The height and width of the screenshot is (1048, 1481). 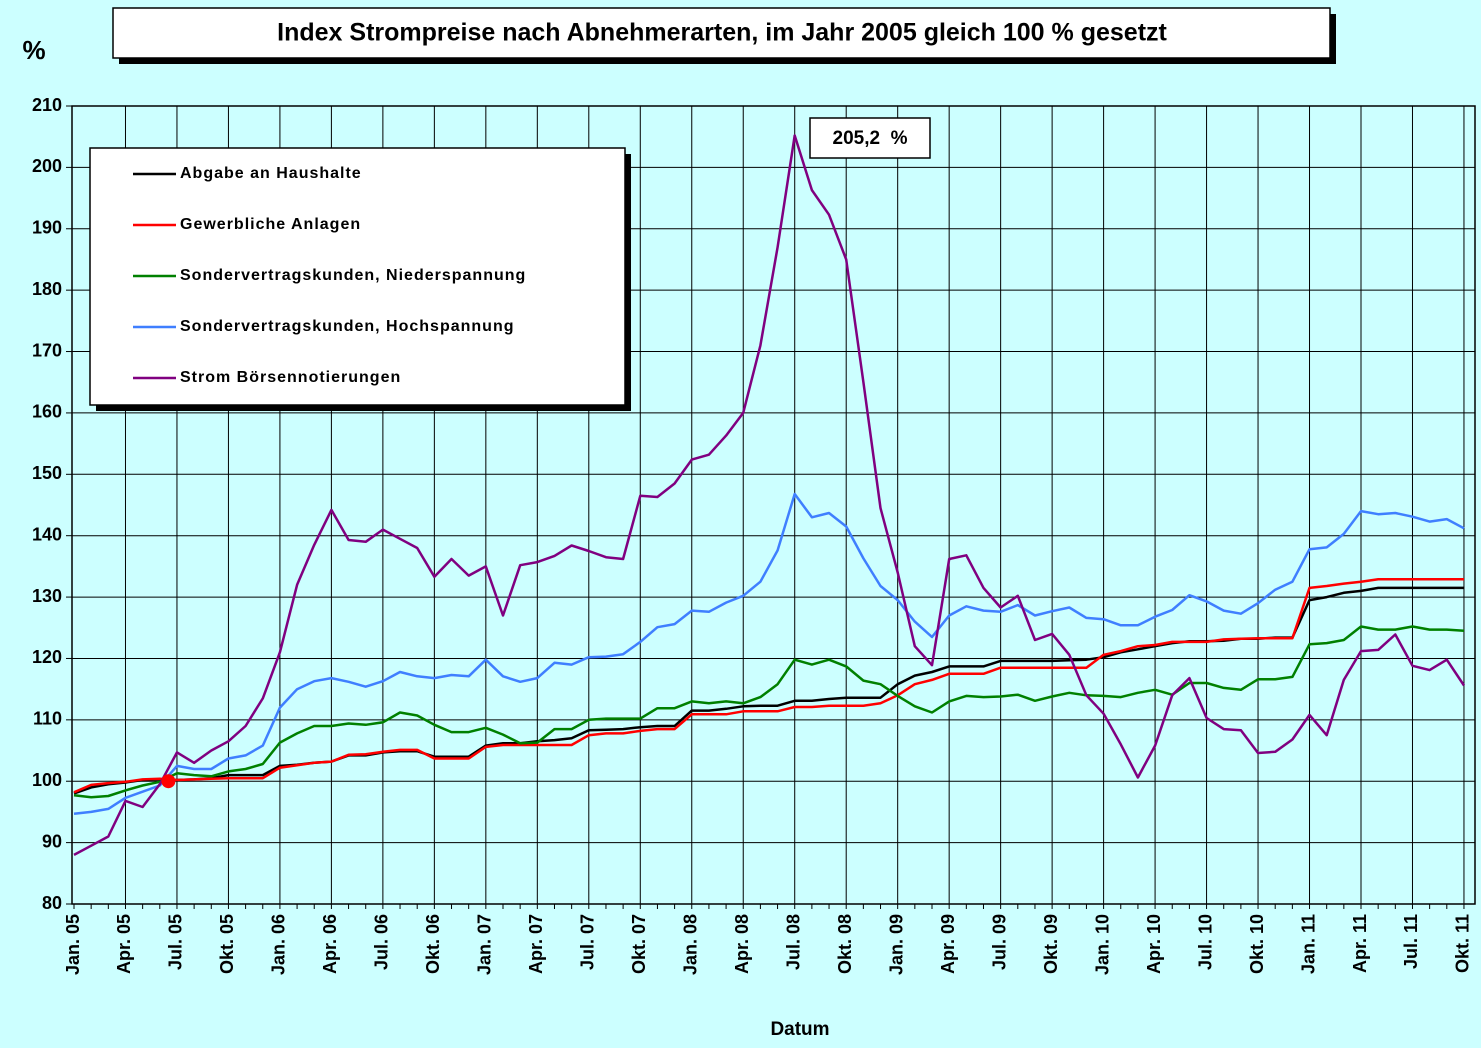 I want to click on x-tick-label: Jul. 07, so click(x=588, y=942).